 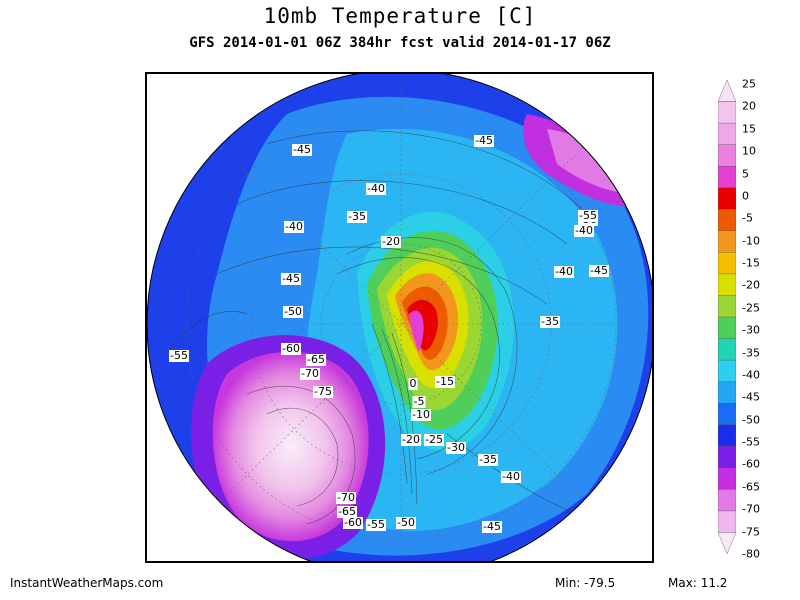 I want to click on colorbar-tick-label: -50, so click(x=751, y=420).